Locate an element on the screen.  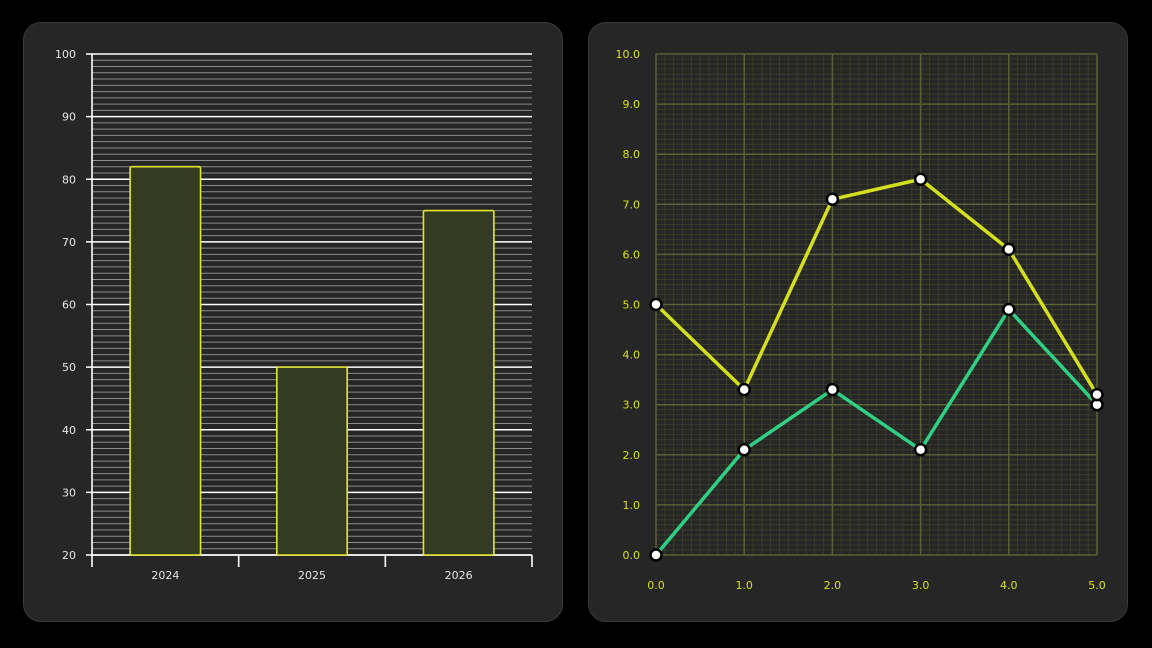
y-tick-label: 70 is located at coordinates (69, 242).